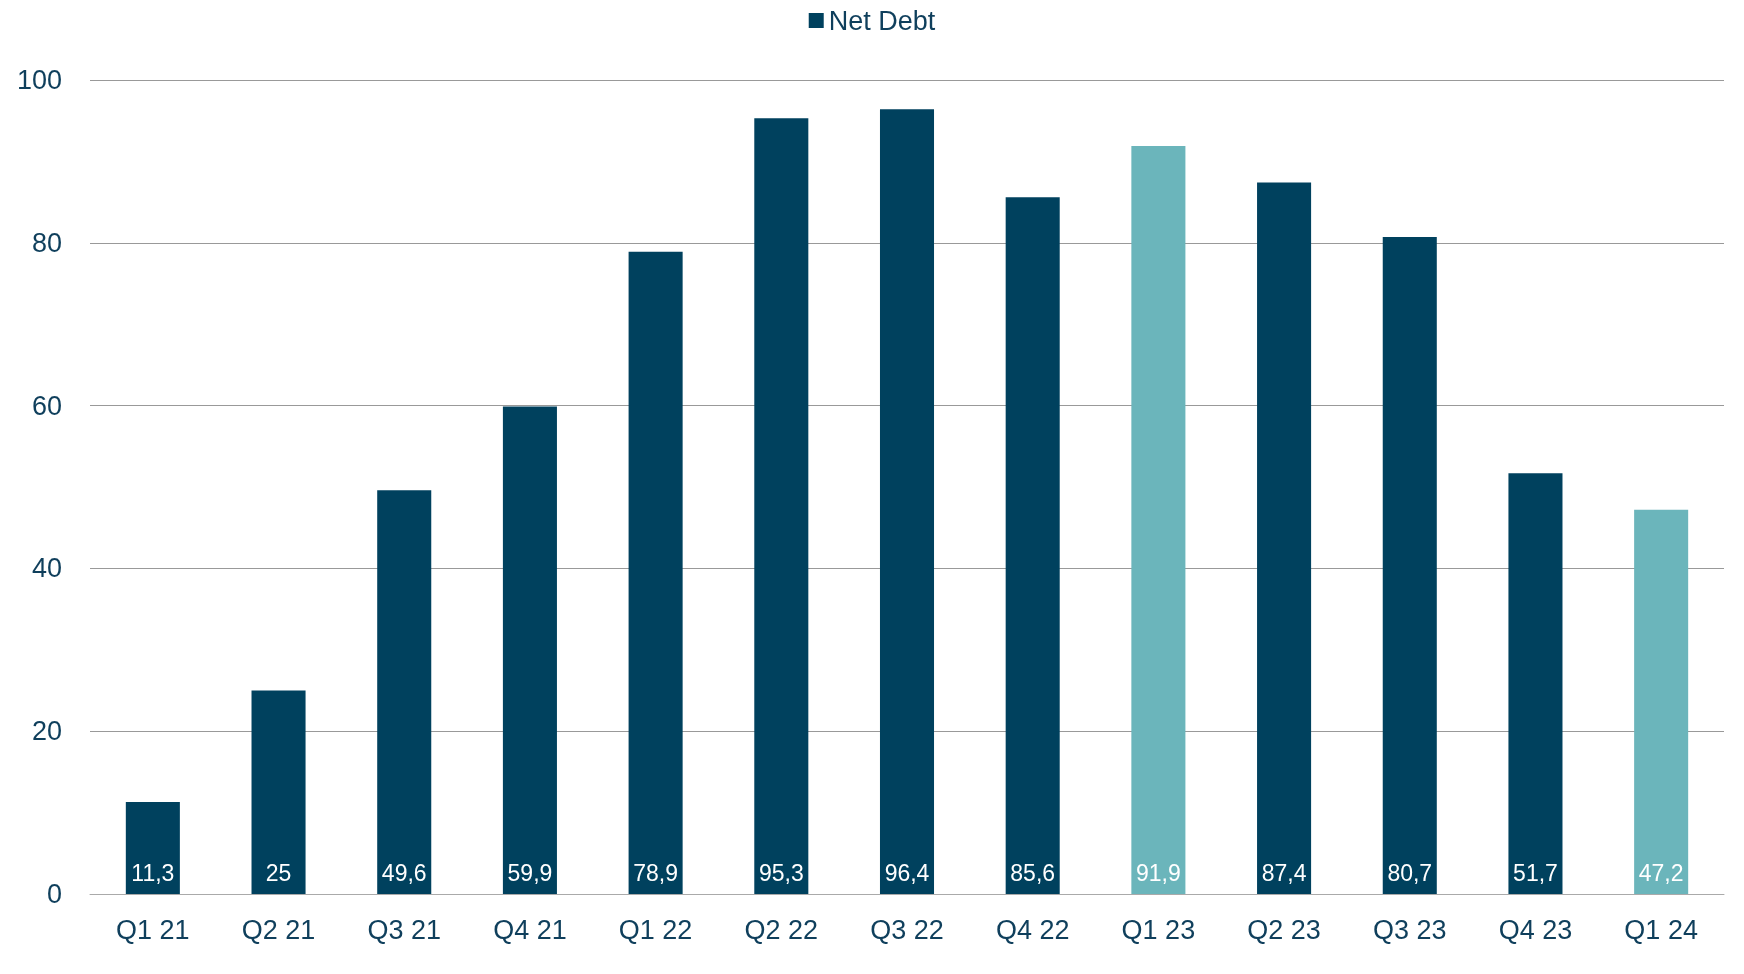 The height and width of the screenshot is (974, 1744). Describe the element at coordinates (1535, 872) in the screenshot. I see `data-label: 51,7` at that location.